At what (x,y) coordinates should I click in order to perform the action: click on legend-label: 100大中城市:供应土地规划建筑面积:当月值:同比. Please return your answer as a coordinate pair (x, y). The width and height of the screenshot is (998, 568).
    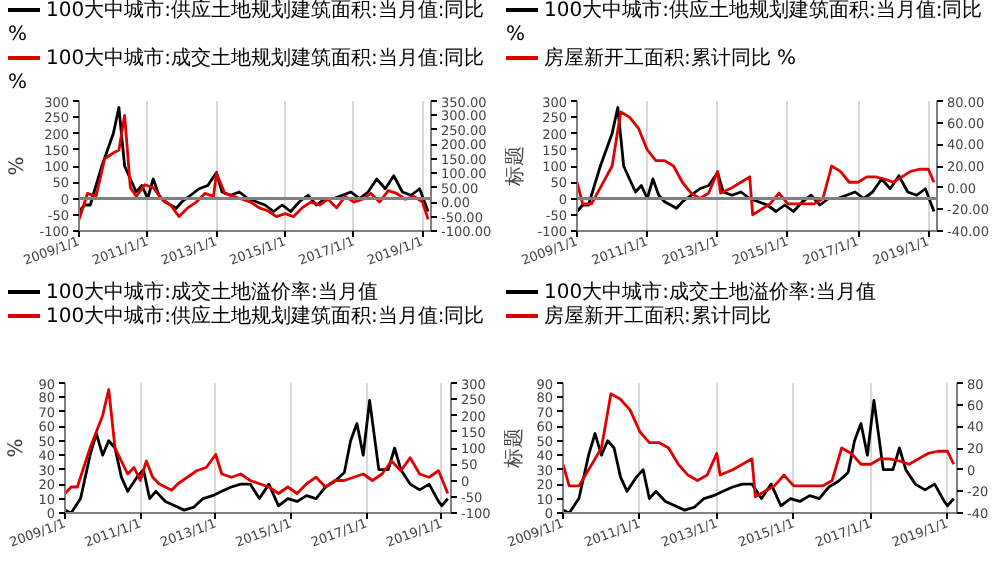
    Looking at the image, I should click on (264, 318).